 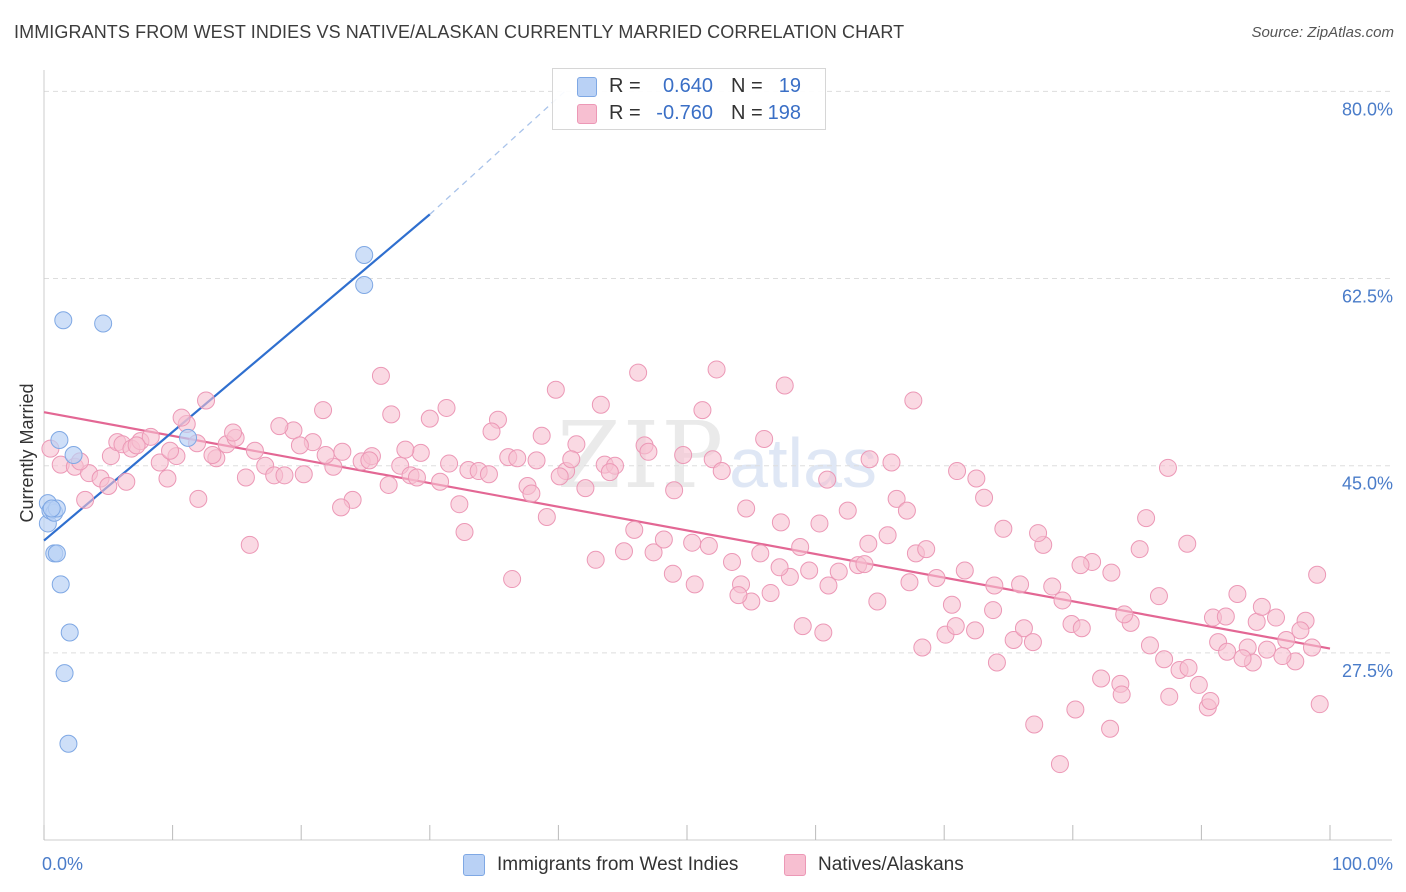 I want to click on bottom-legend-item-blue: Immigrants from West Indies, so click(x=600, y=865).